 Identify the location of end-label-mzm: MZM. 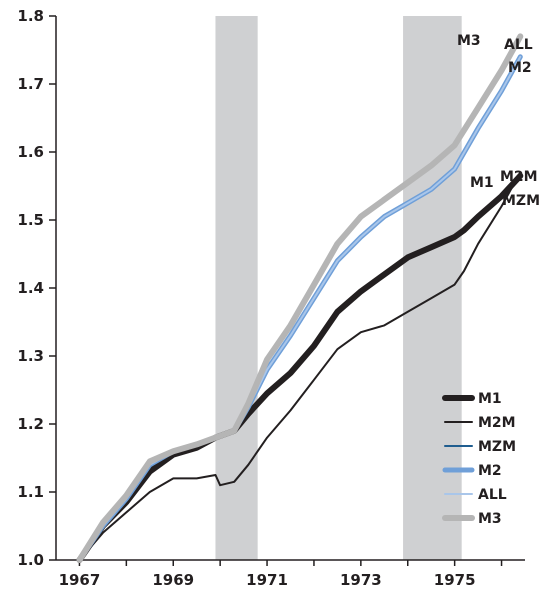
(521, 201).